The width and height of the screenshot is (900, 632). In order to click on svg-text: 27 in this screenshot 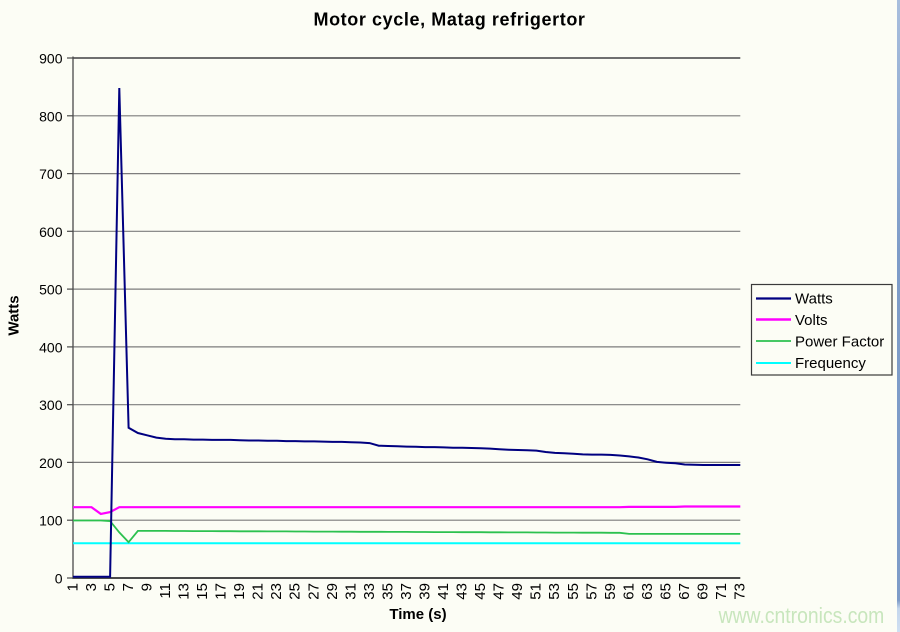, I will do `click(313, 591)`.